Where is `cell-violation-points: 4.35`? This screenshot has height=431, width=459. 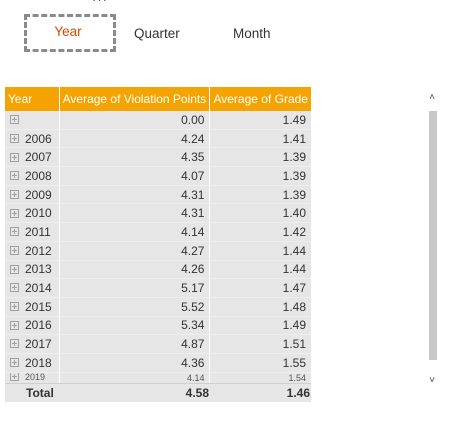
cell-violation-points: 4.35 is located at coordinates (135, 157).